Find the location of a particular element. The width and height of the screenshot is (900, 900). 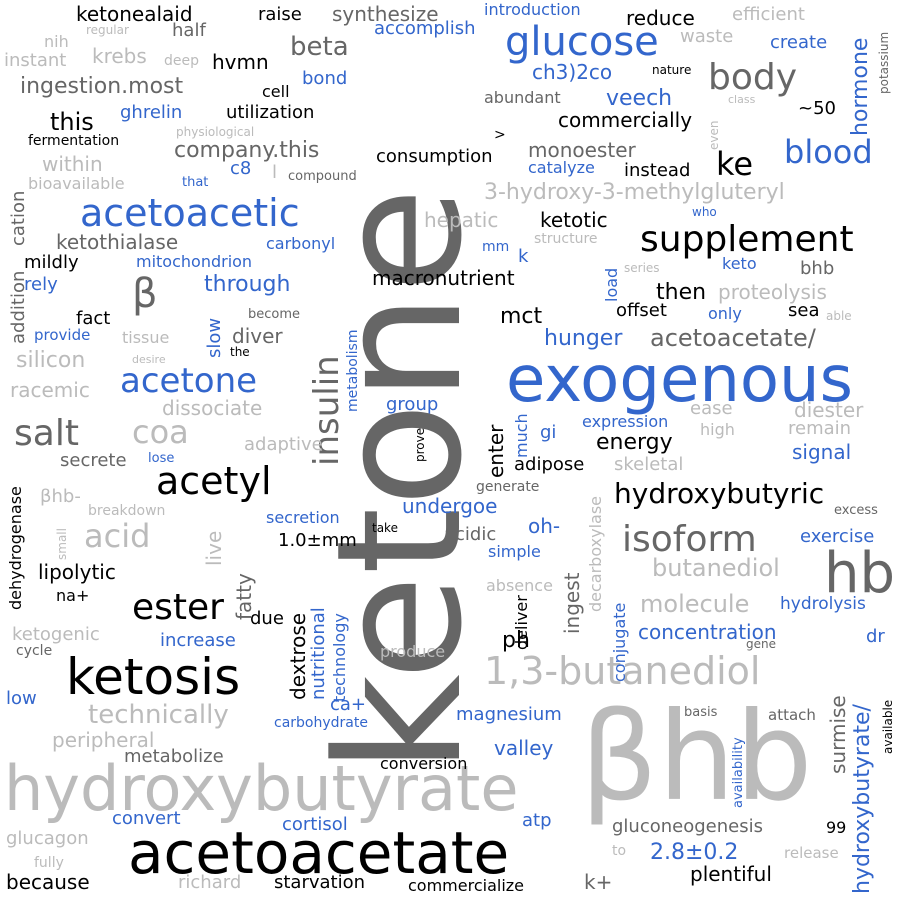

cloud-word-that: that is located at coordinates (195, 182).